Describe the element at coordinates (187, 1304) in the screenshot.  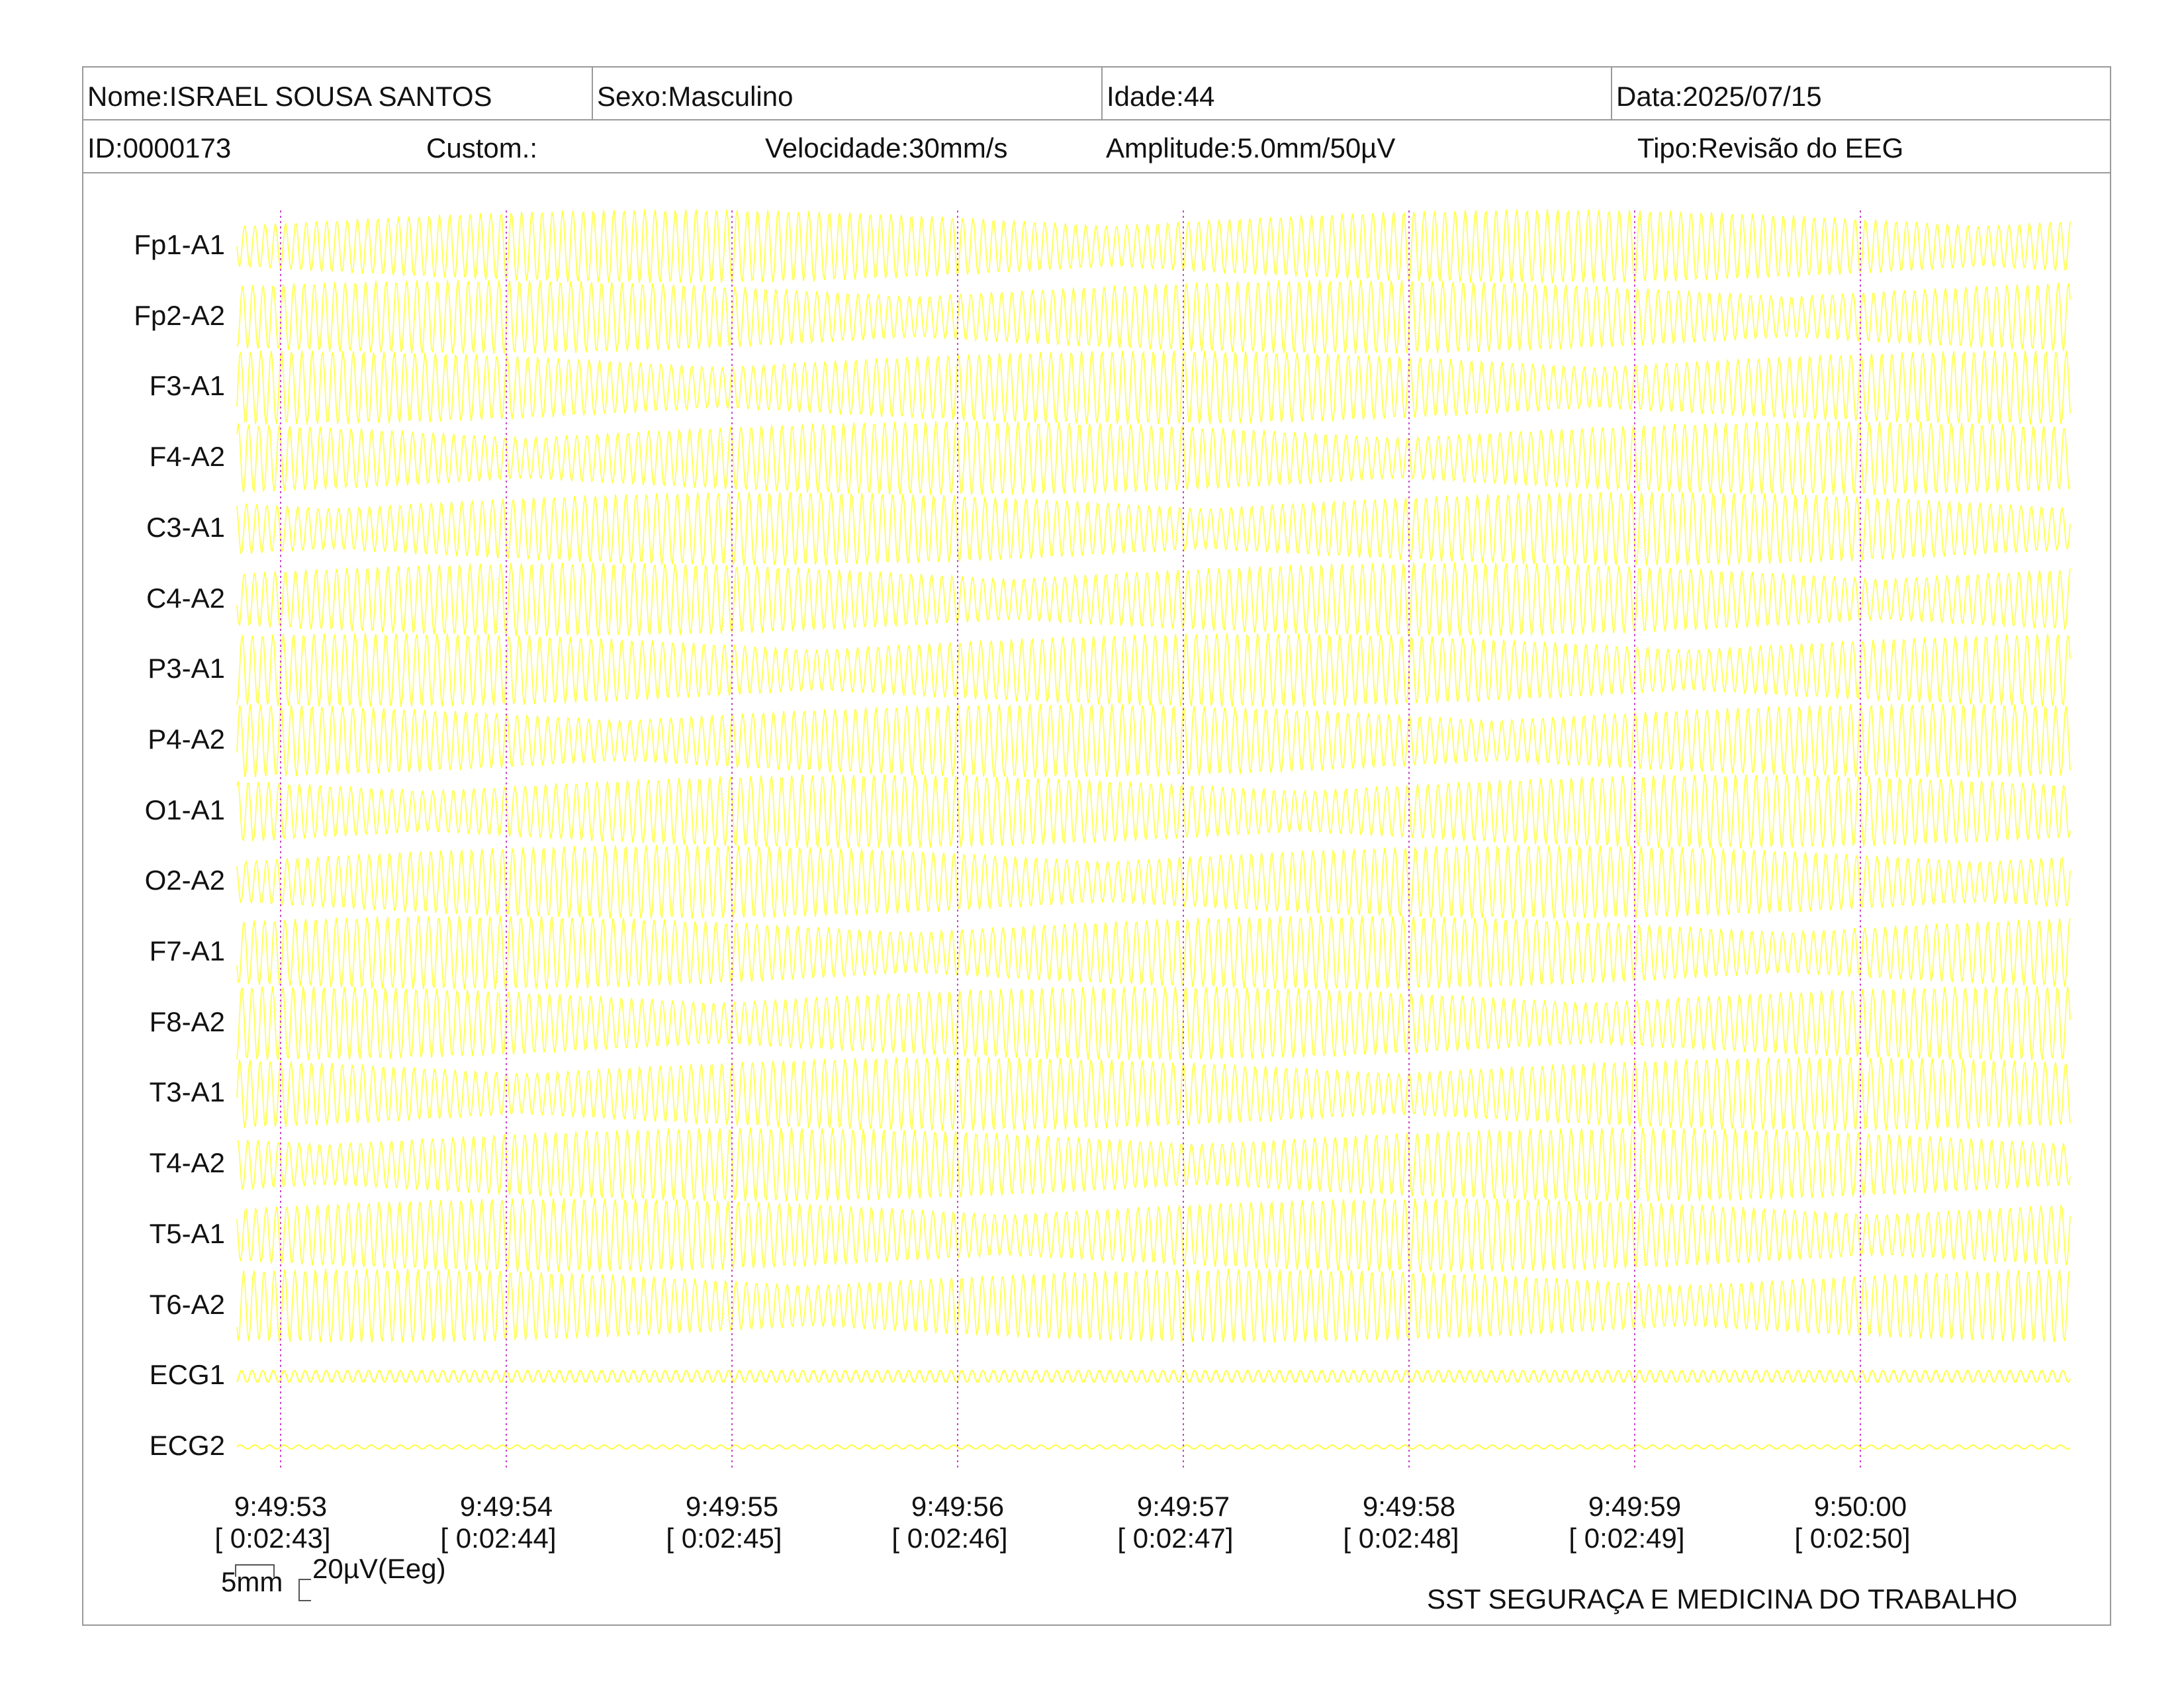
I see `channel-label: T6-A2` at that location.